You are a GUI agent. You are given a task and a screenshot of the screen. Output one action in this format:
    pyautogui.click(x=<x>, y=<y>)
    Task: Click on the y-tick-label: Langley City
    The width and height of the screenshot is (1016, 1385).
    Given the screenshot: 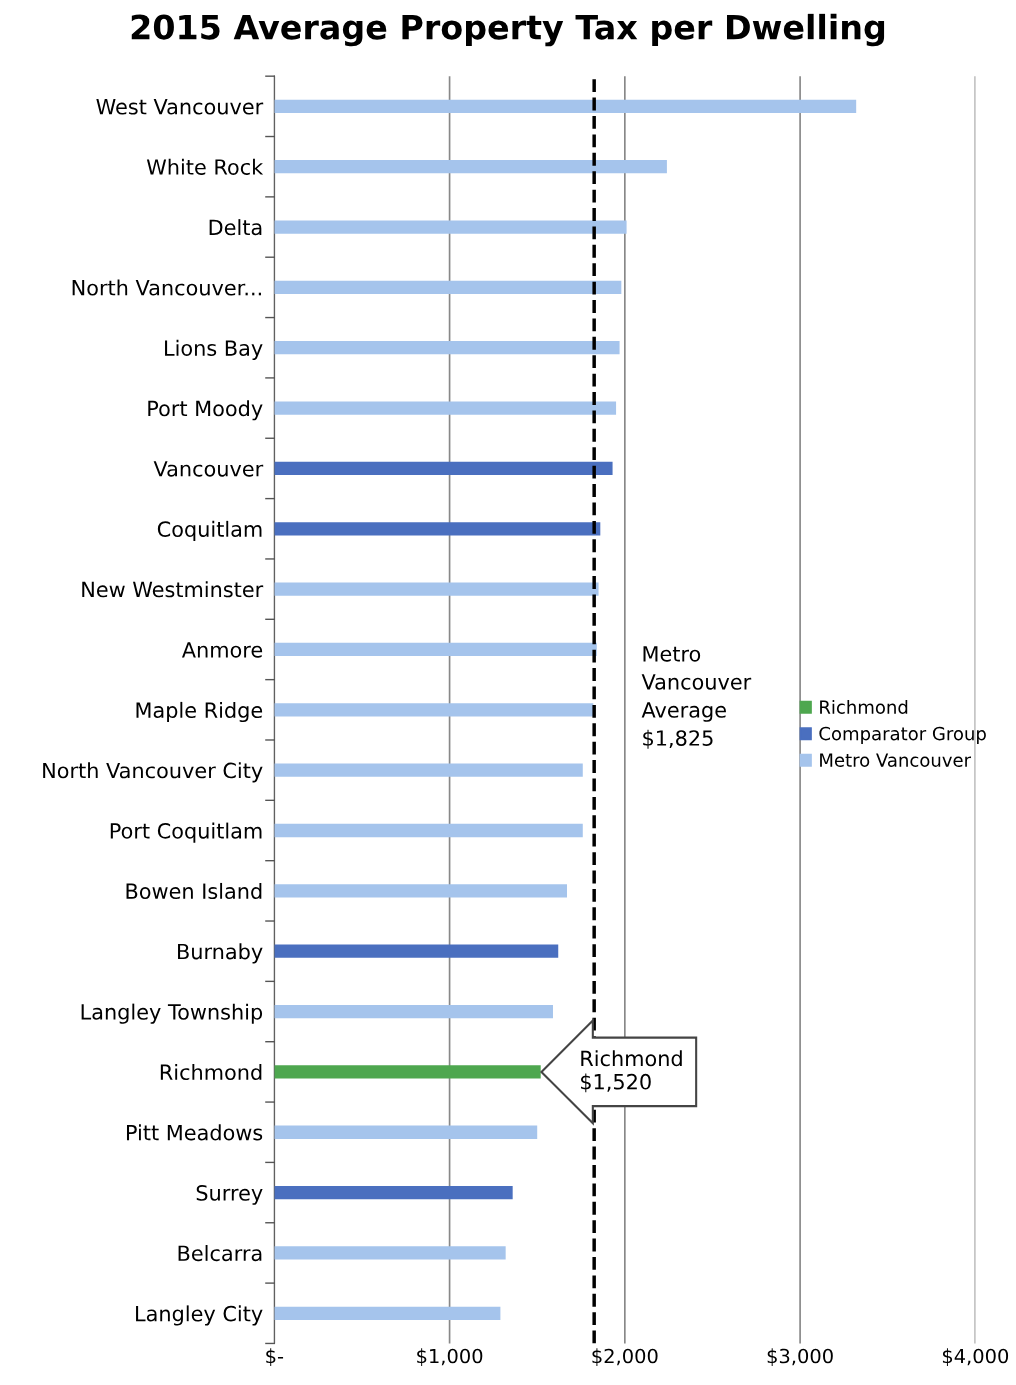 What is the action you would take?
    pyautogui.click(x=199, y=1315)
    